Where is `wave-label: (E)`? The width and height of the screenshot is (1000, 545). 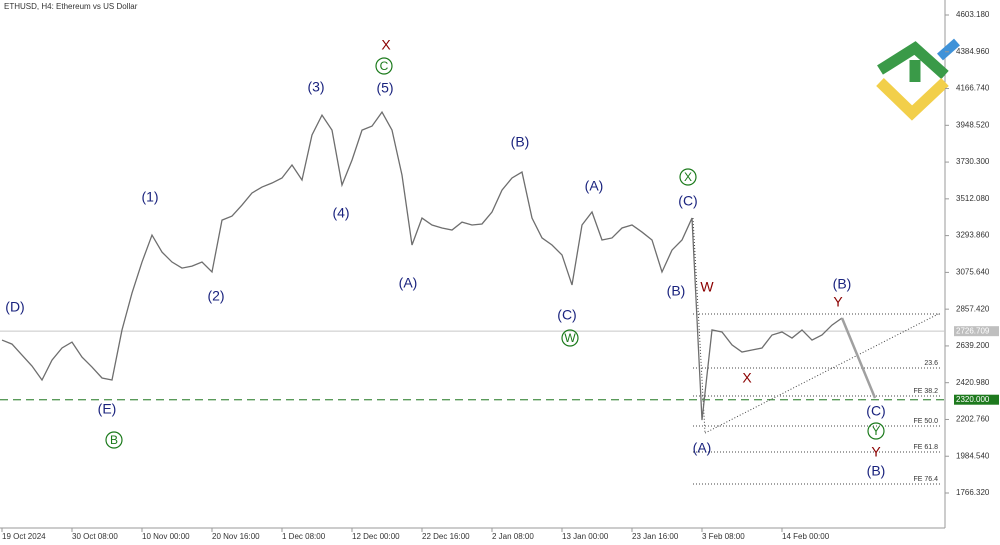
wave-label: (E) is located at coordinates (107, 409).